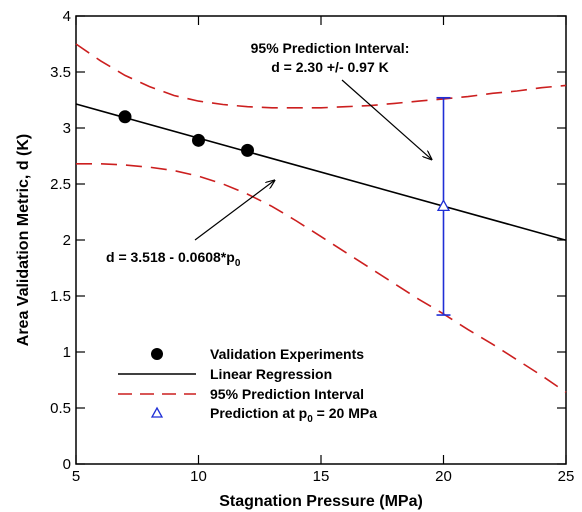 The height and width of the screenshot is (512, 582). What do you see at coordinates (67, 464) in the screenshot?
I see `y-tick-label: 0` at bounding box center [67, 464].